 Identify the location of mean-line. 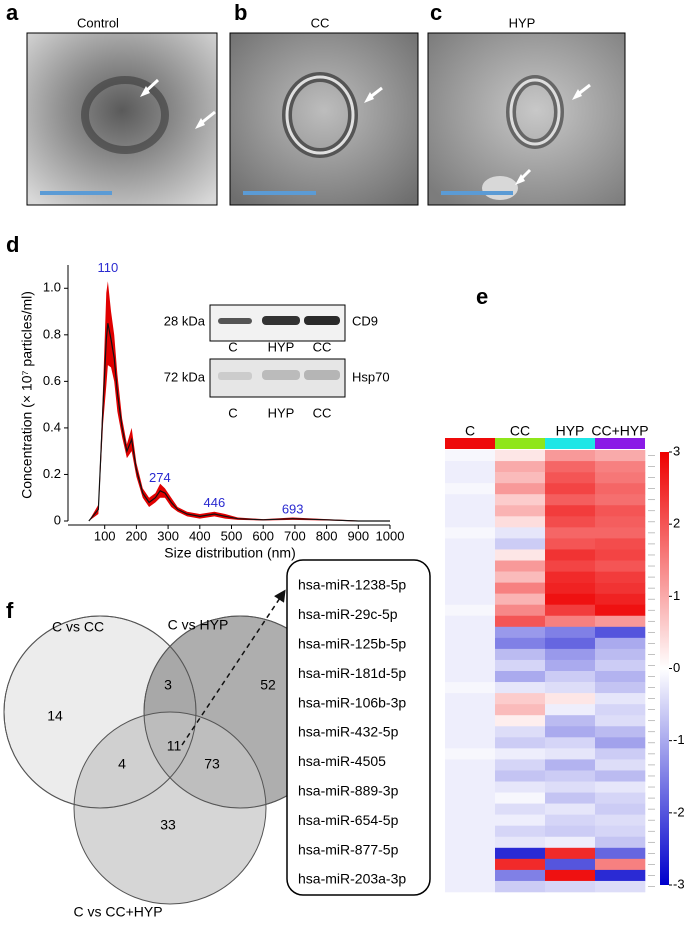
(239, 422).